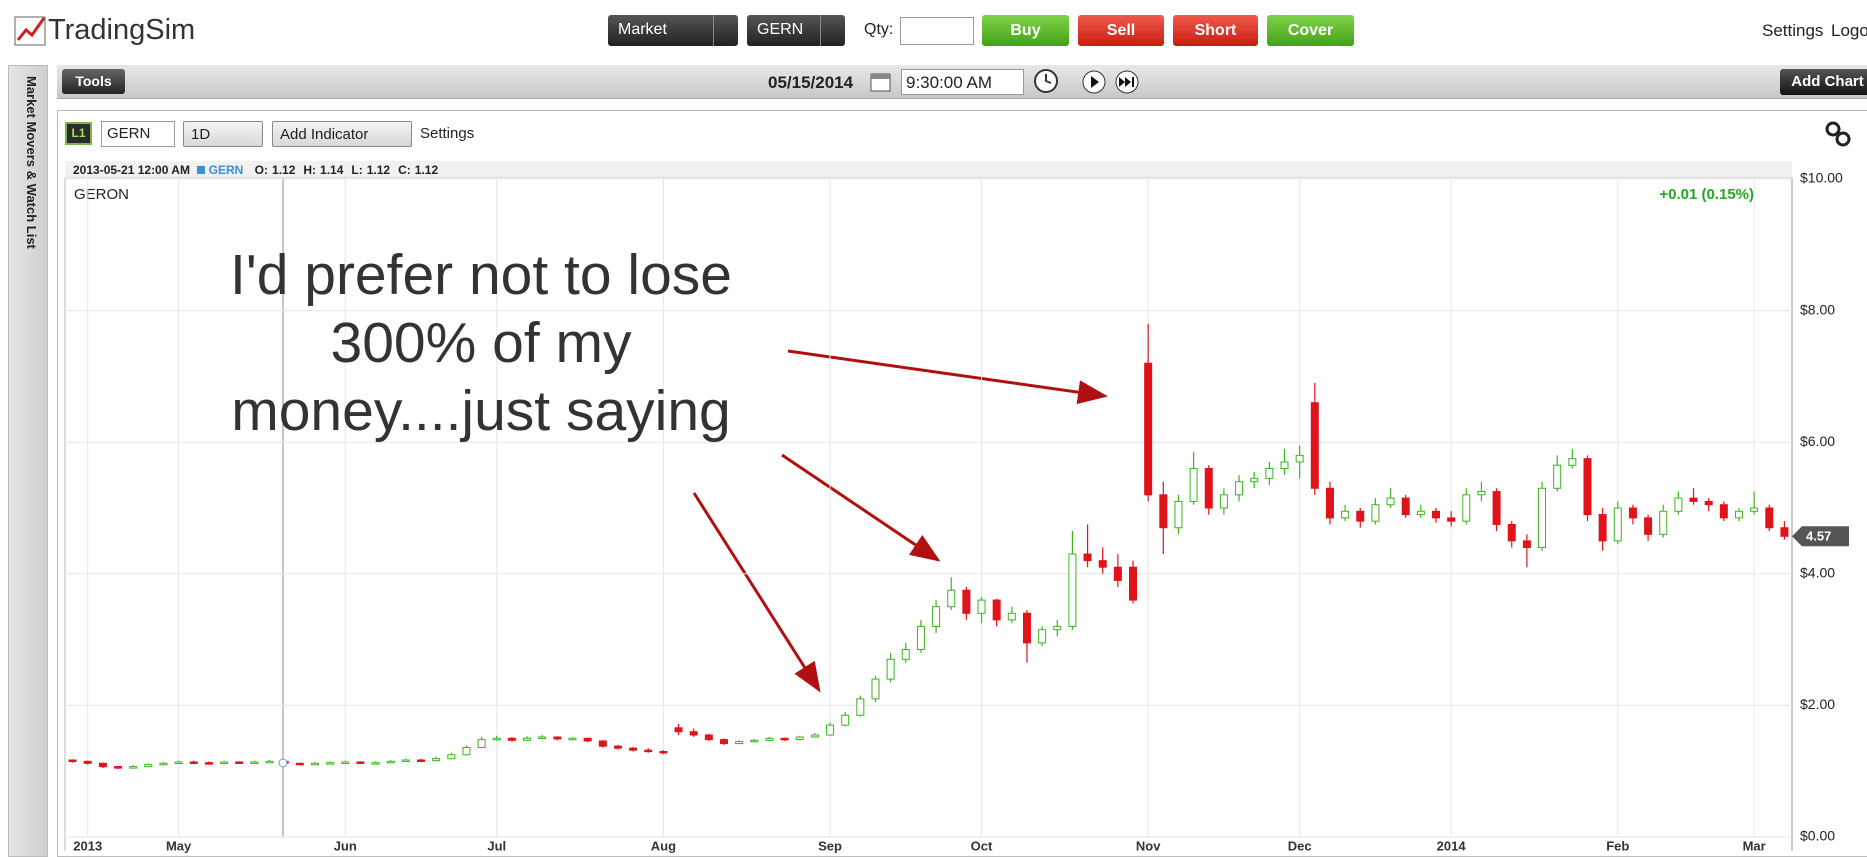 The image size is (1867, 857). I want to click on logout-link: Logo, so click(1849, 30).